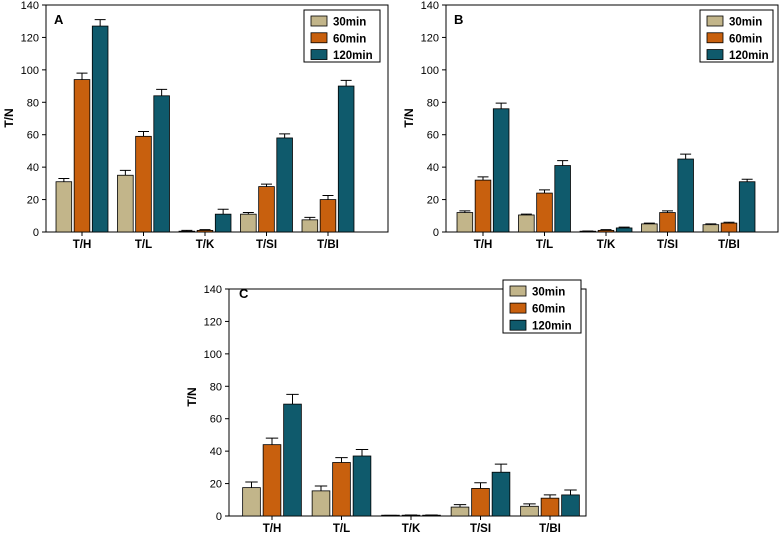 This screenshot has height=536, width=784. Describe the element at coordinates (59, 19) in the screenshot. I see `panel-letter: A` at that location.